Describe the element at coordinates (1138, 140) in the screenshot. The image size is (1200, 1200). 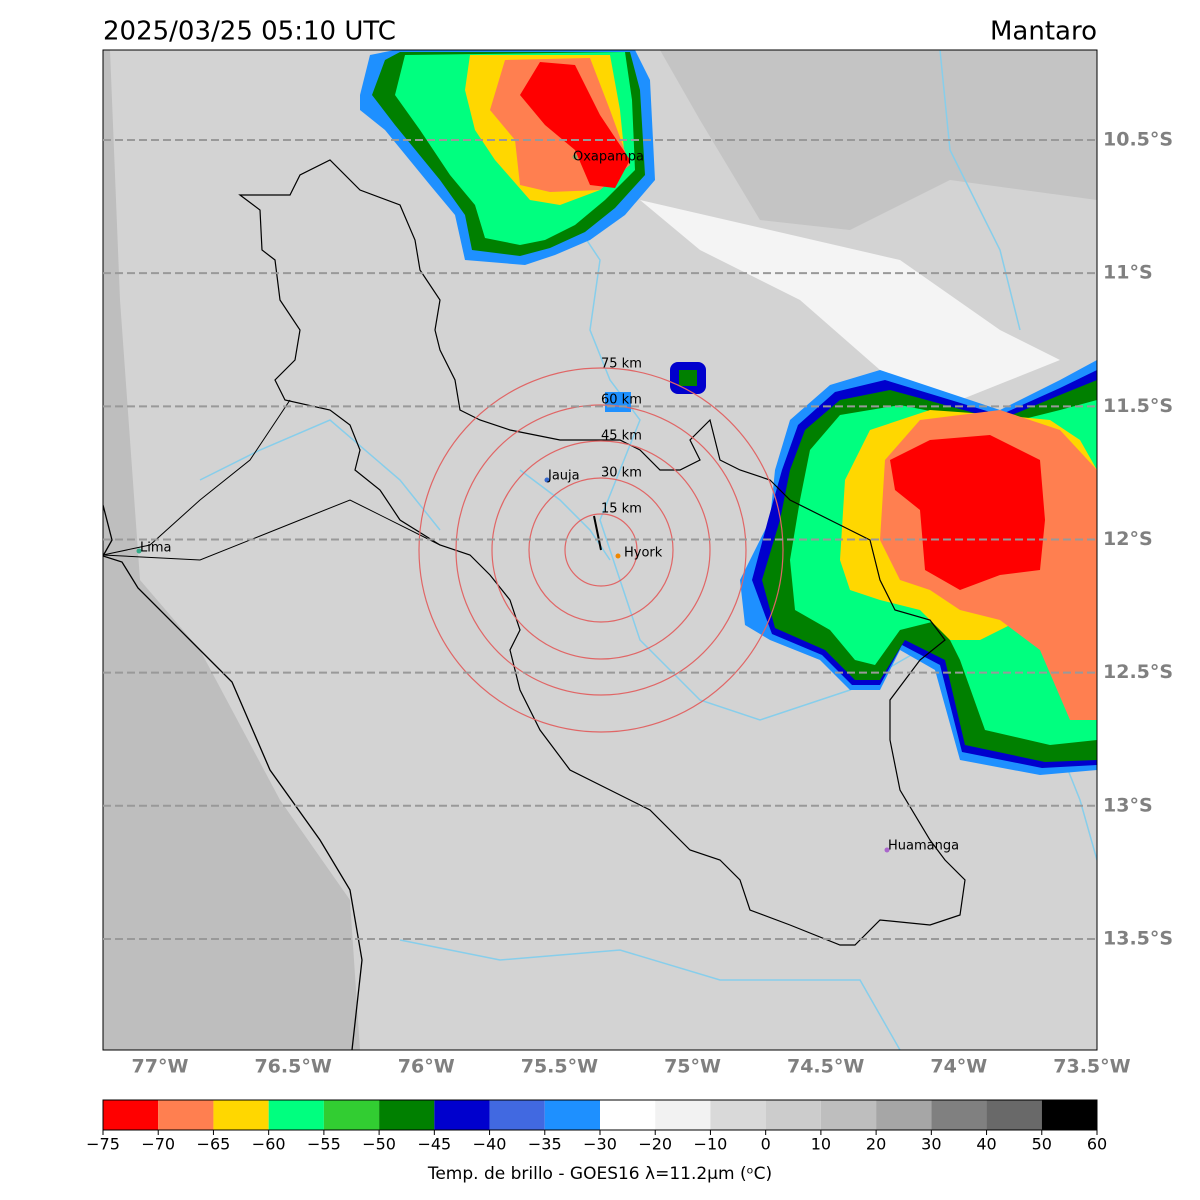
I see `lat-label: 10.5°S` at that location.